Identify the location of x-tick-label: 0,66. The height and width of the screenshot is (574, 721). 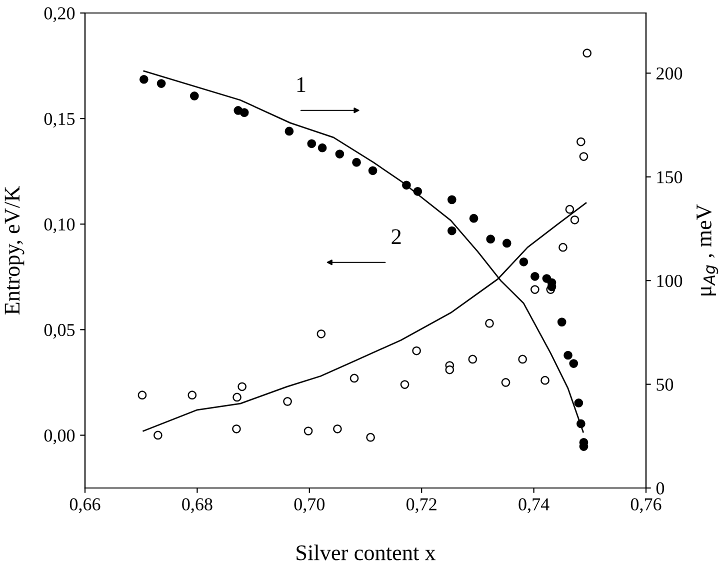
(85, 506).